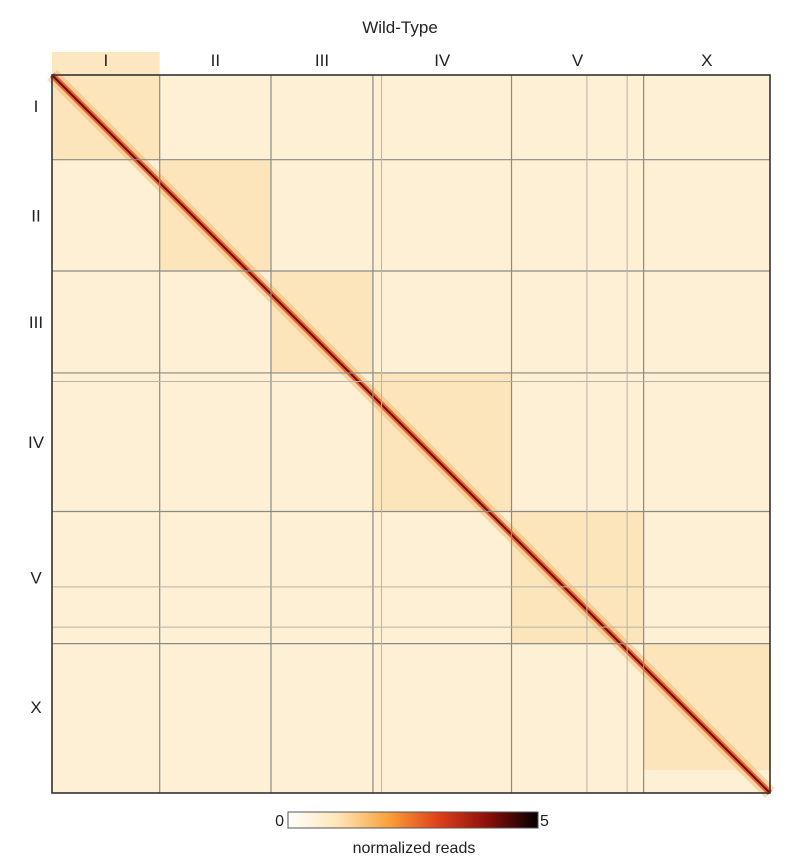 The width and height of the screenshot is (800, 867). I want to click on y-tick-label: IV, so click(36, 442).